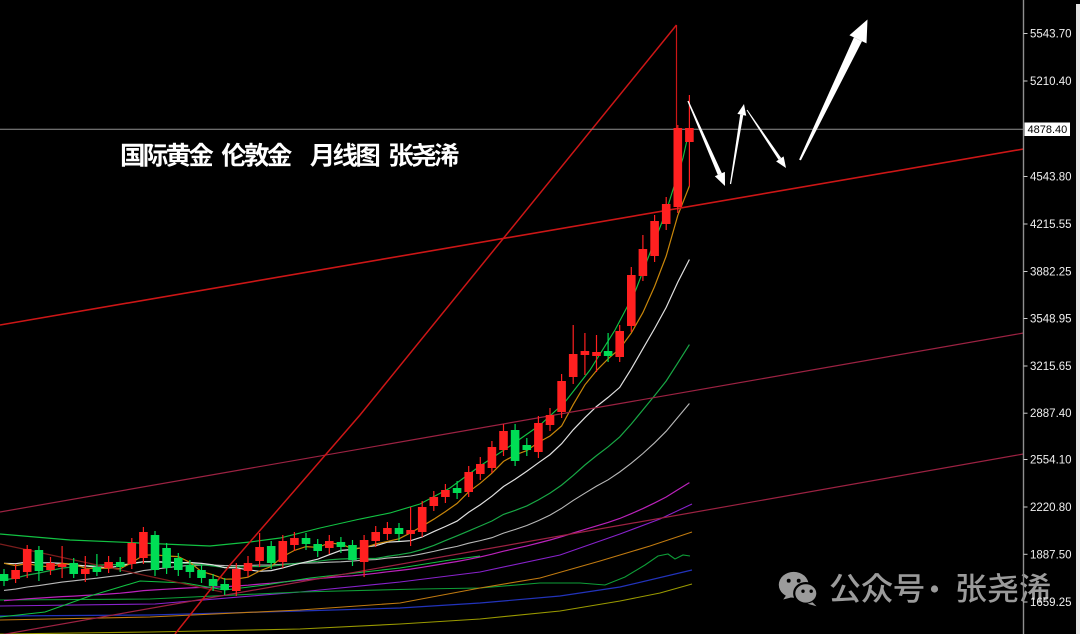 The width and height of the screenshot is (1080, 634). What do you see at coordinates (1051, 603) in the screenshot?
I see `svg-text: 1659.25` at bounding box center [1051, 603].